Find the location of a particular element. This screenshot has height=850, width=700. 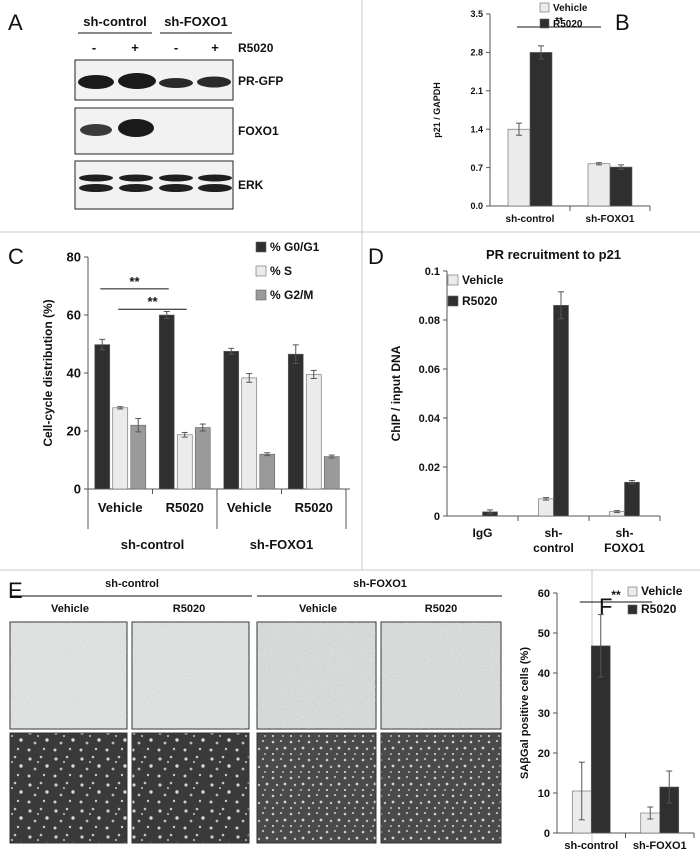

y-axis-label: ChIP / input DNA is located at coordinates (396, 393).